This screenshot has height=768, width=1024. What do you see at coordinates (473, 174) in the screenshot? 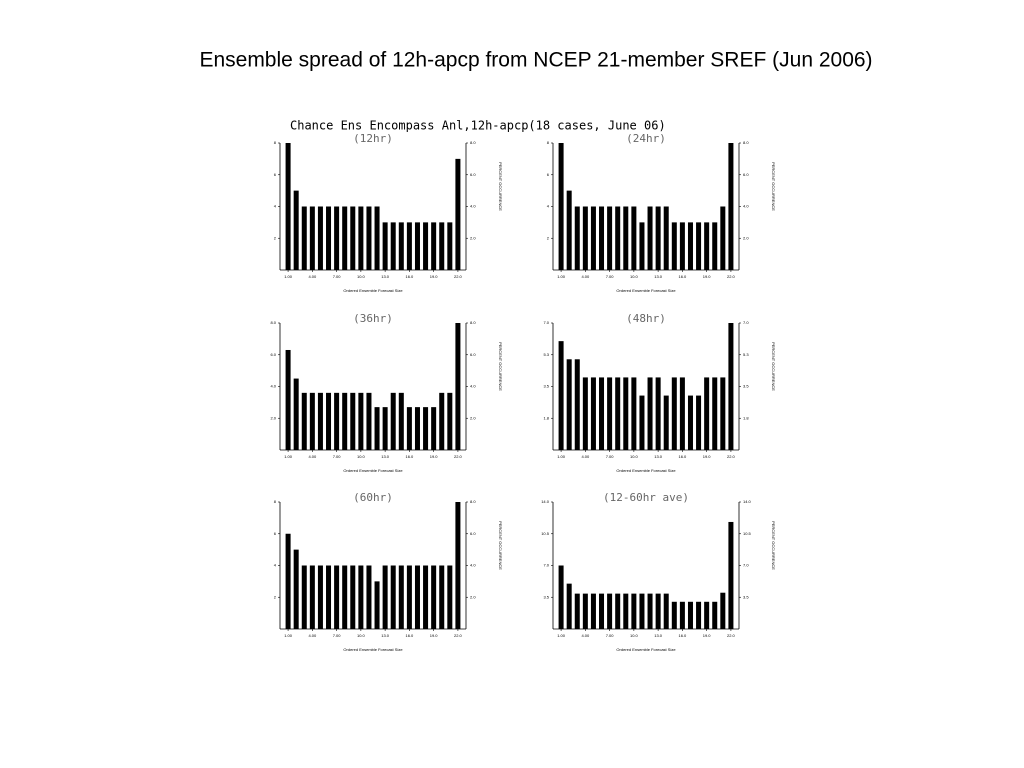
I see `y2-tick-label: 6.0` at bounding box center [473, 174].